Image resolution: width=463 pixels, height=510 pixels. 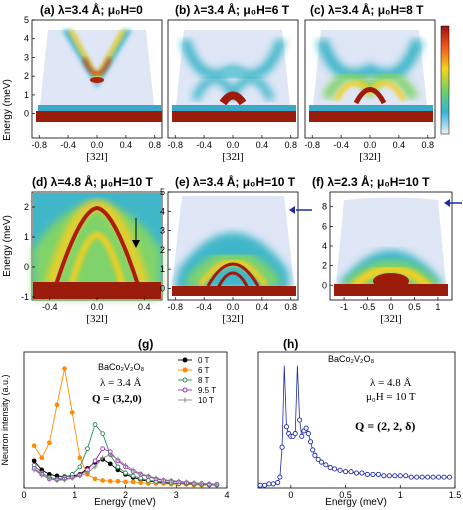 I want to click on panel-f-xtick-label: 1, so click(x=437, y=307).